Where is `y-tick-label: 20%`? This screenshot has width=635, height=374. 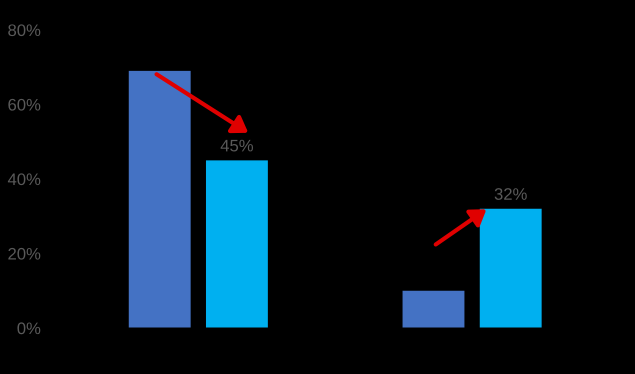 y-tick-label: 20% is located at coordinates (24, 254).